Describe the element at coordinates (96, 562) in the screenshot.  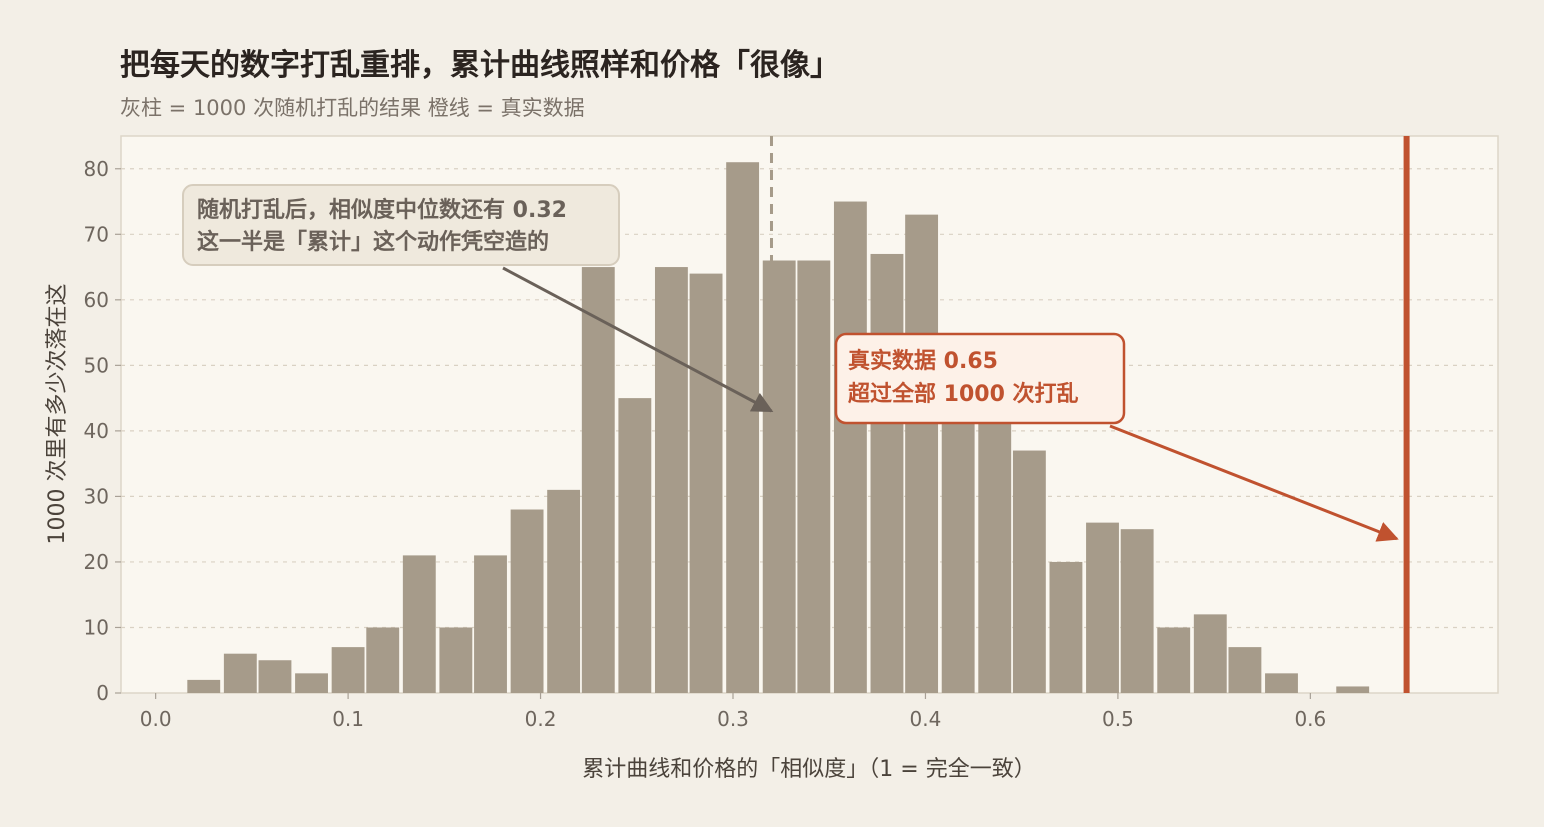
I see `y-tick-label: 20` at that location.